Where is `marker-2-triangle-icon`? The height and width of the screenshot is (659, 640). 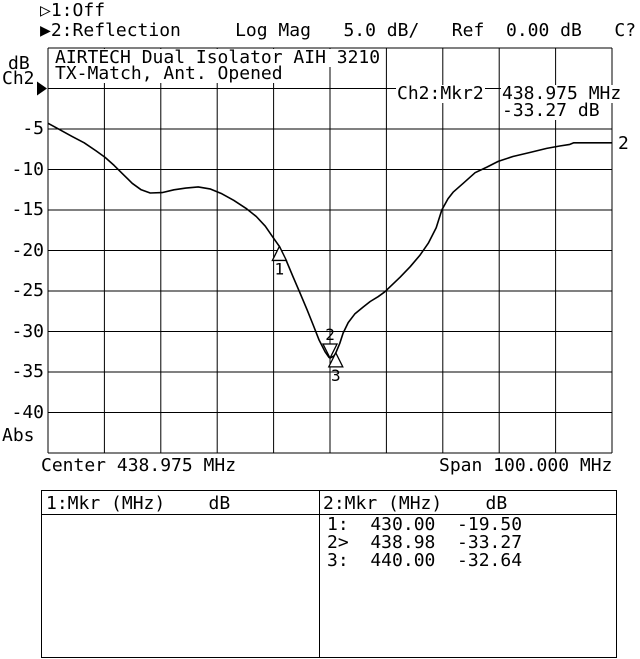 marker-2-triangle-icon is located at coordinates (330, 351).